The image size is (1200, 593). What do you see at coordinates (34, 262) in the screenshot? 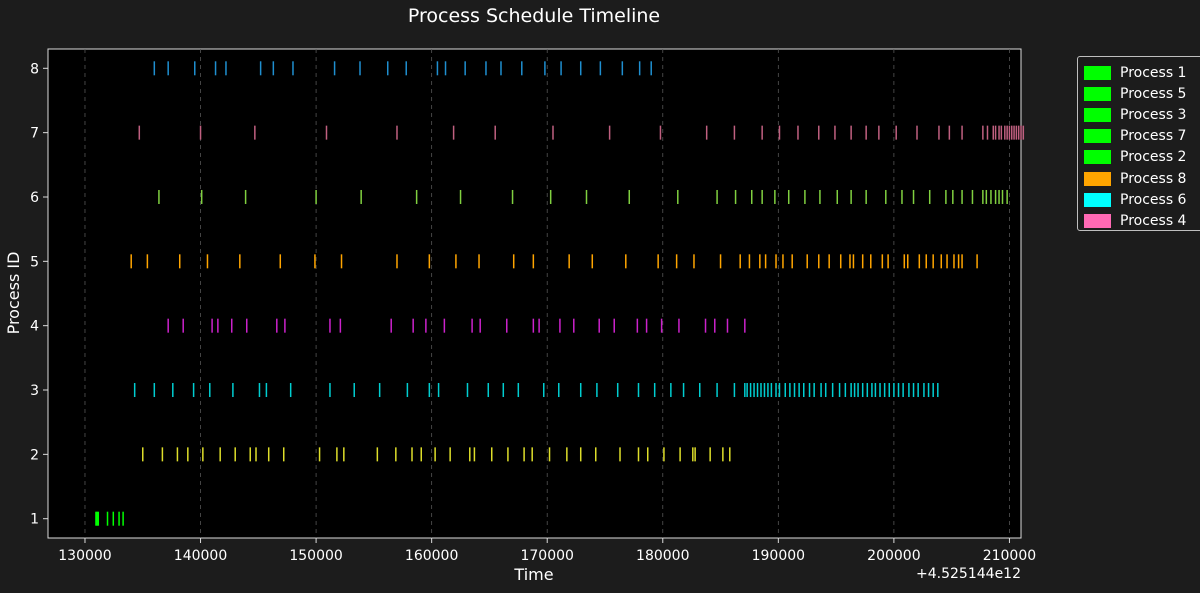
I see `y-tick-label: 5` at bounding box center [34, 262].